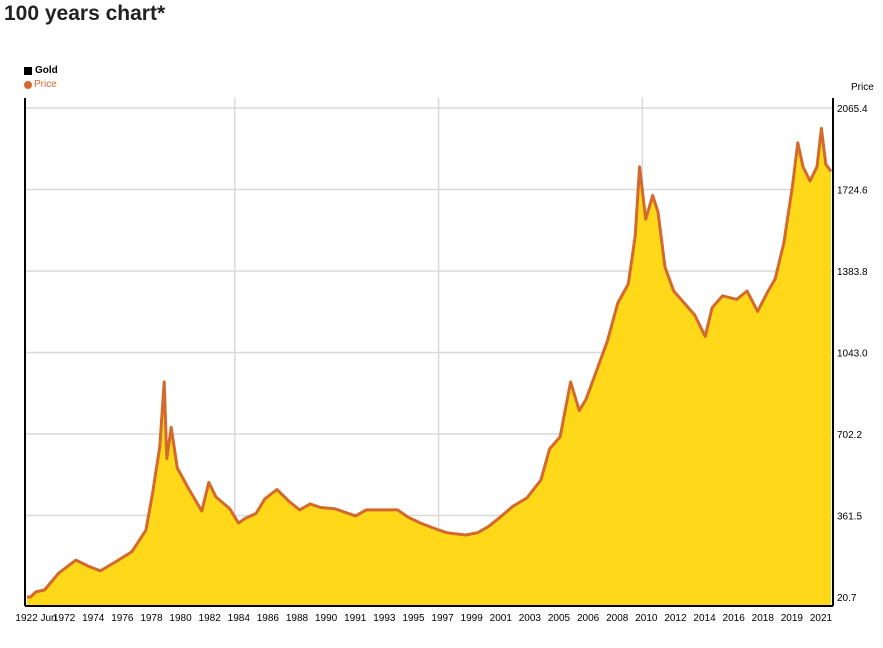 This screenshot has height=648, width=883. Describe the element at coordinates (472, 618) in the screenshot. I see `x-tick-label: 1999` at that location.